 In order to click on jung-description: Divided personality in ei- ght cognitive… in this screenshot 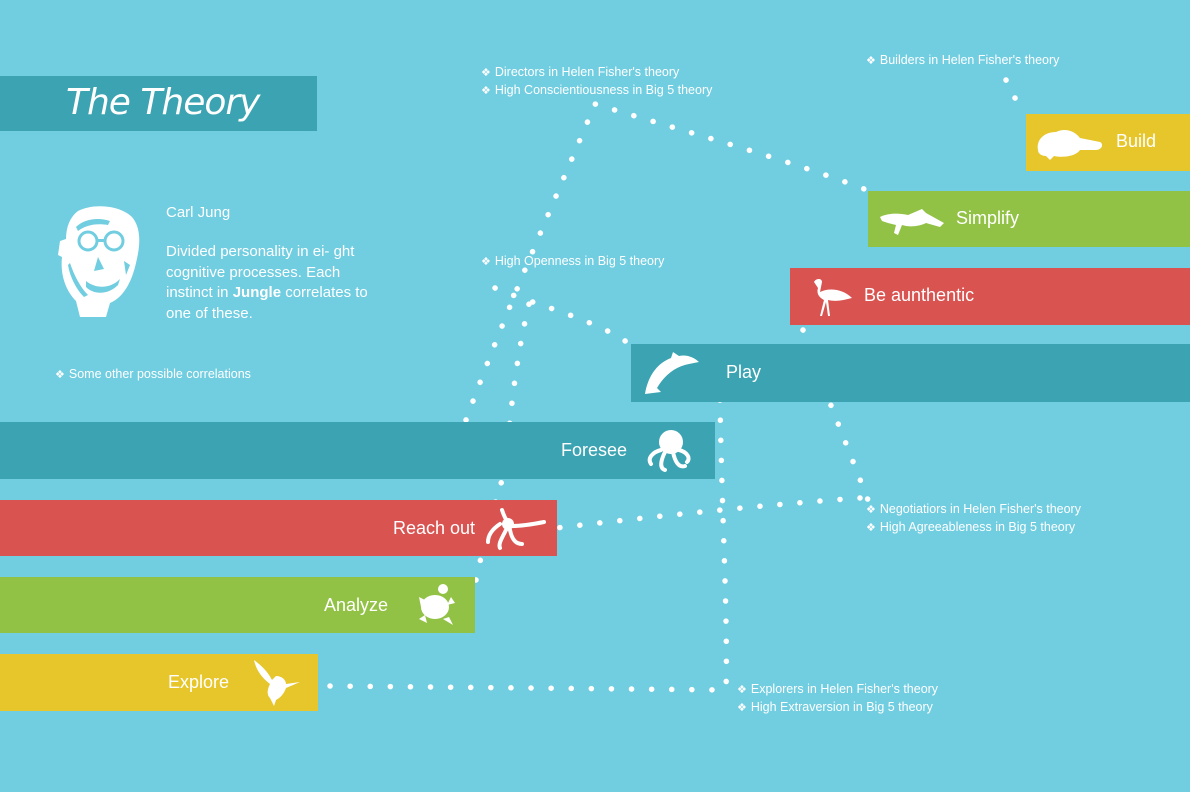, I will do `click(268, 283)`.